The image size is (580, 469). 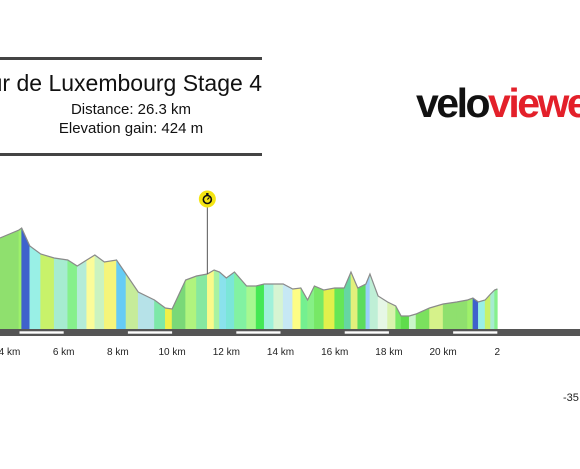 I want to click on distance-label: Distance: 26.3 km, so click(x=131, y=109).